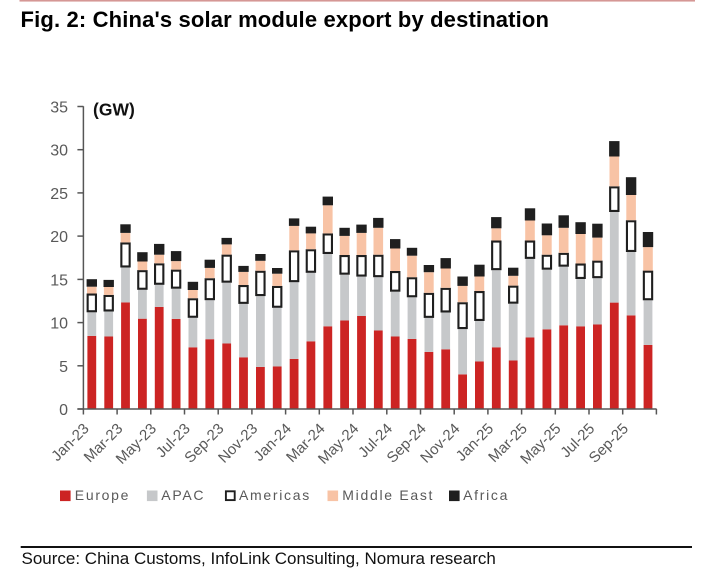 Image resolution: width=721 pixels, height=586 pixels. I want to click on svg-text: 25, so click(59, 194).